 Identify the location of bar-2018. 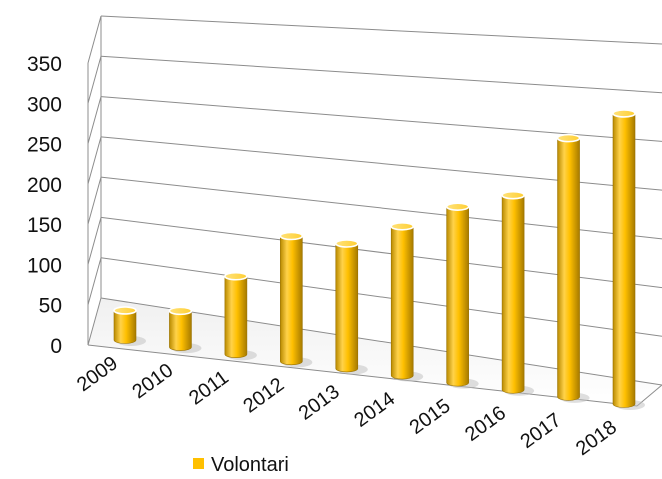
(628, 259).